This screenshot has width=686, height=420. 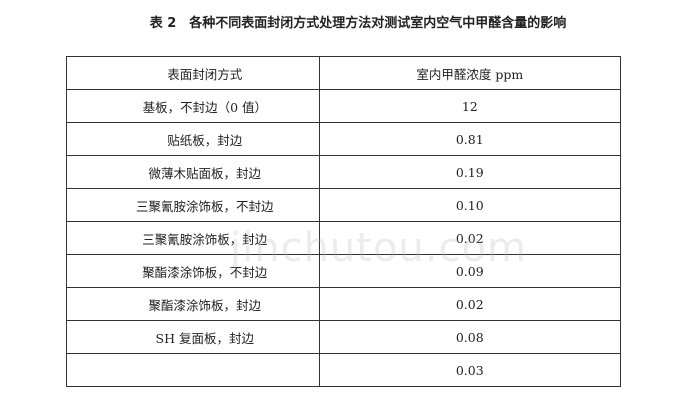 I want to click on table-row: 三聚氰胺涂饰板，不封边 0.10, so click(x=344, y=205).